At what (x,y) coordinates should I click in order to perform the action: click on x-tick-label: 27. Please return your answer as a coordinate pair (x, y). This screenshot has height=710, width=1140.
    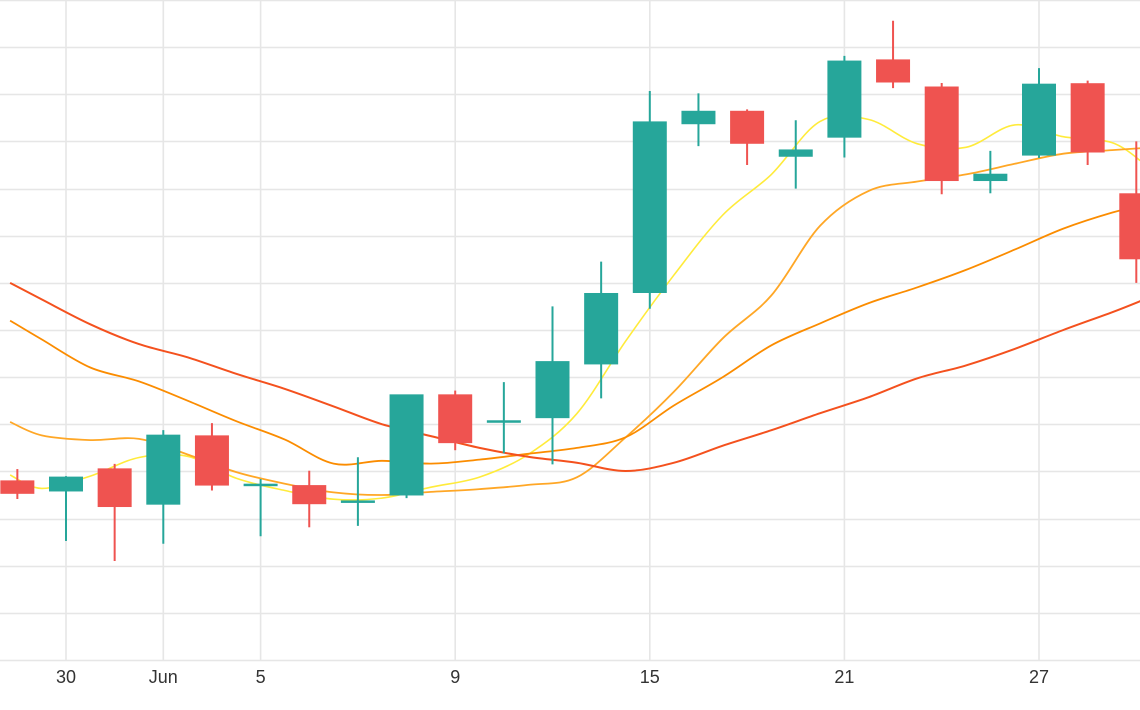
    Looking at the image, I should click on (1039, 677).